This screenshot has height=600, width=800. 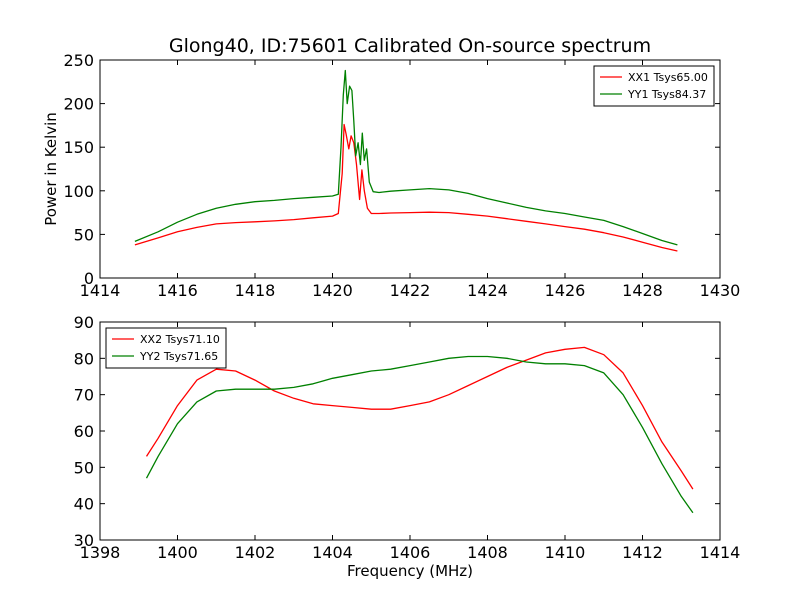 What do you see at coordinates (668, 77) in the screenshot?
I see `legend-entry: XX1 Tsys65.00` at bounding box center [668, 77].